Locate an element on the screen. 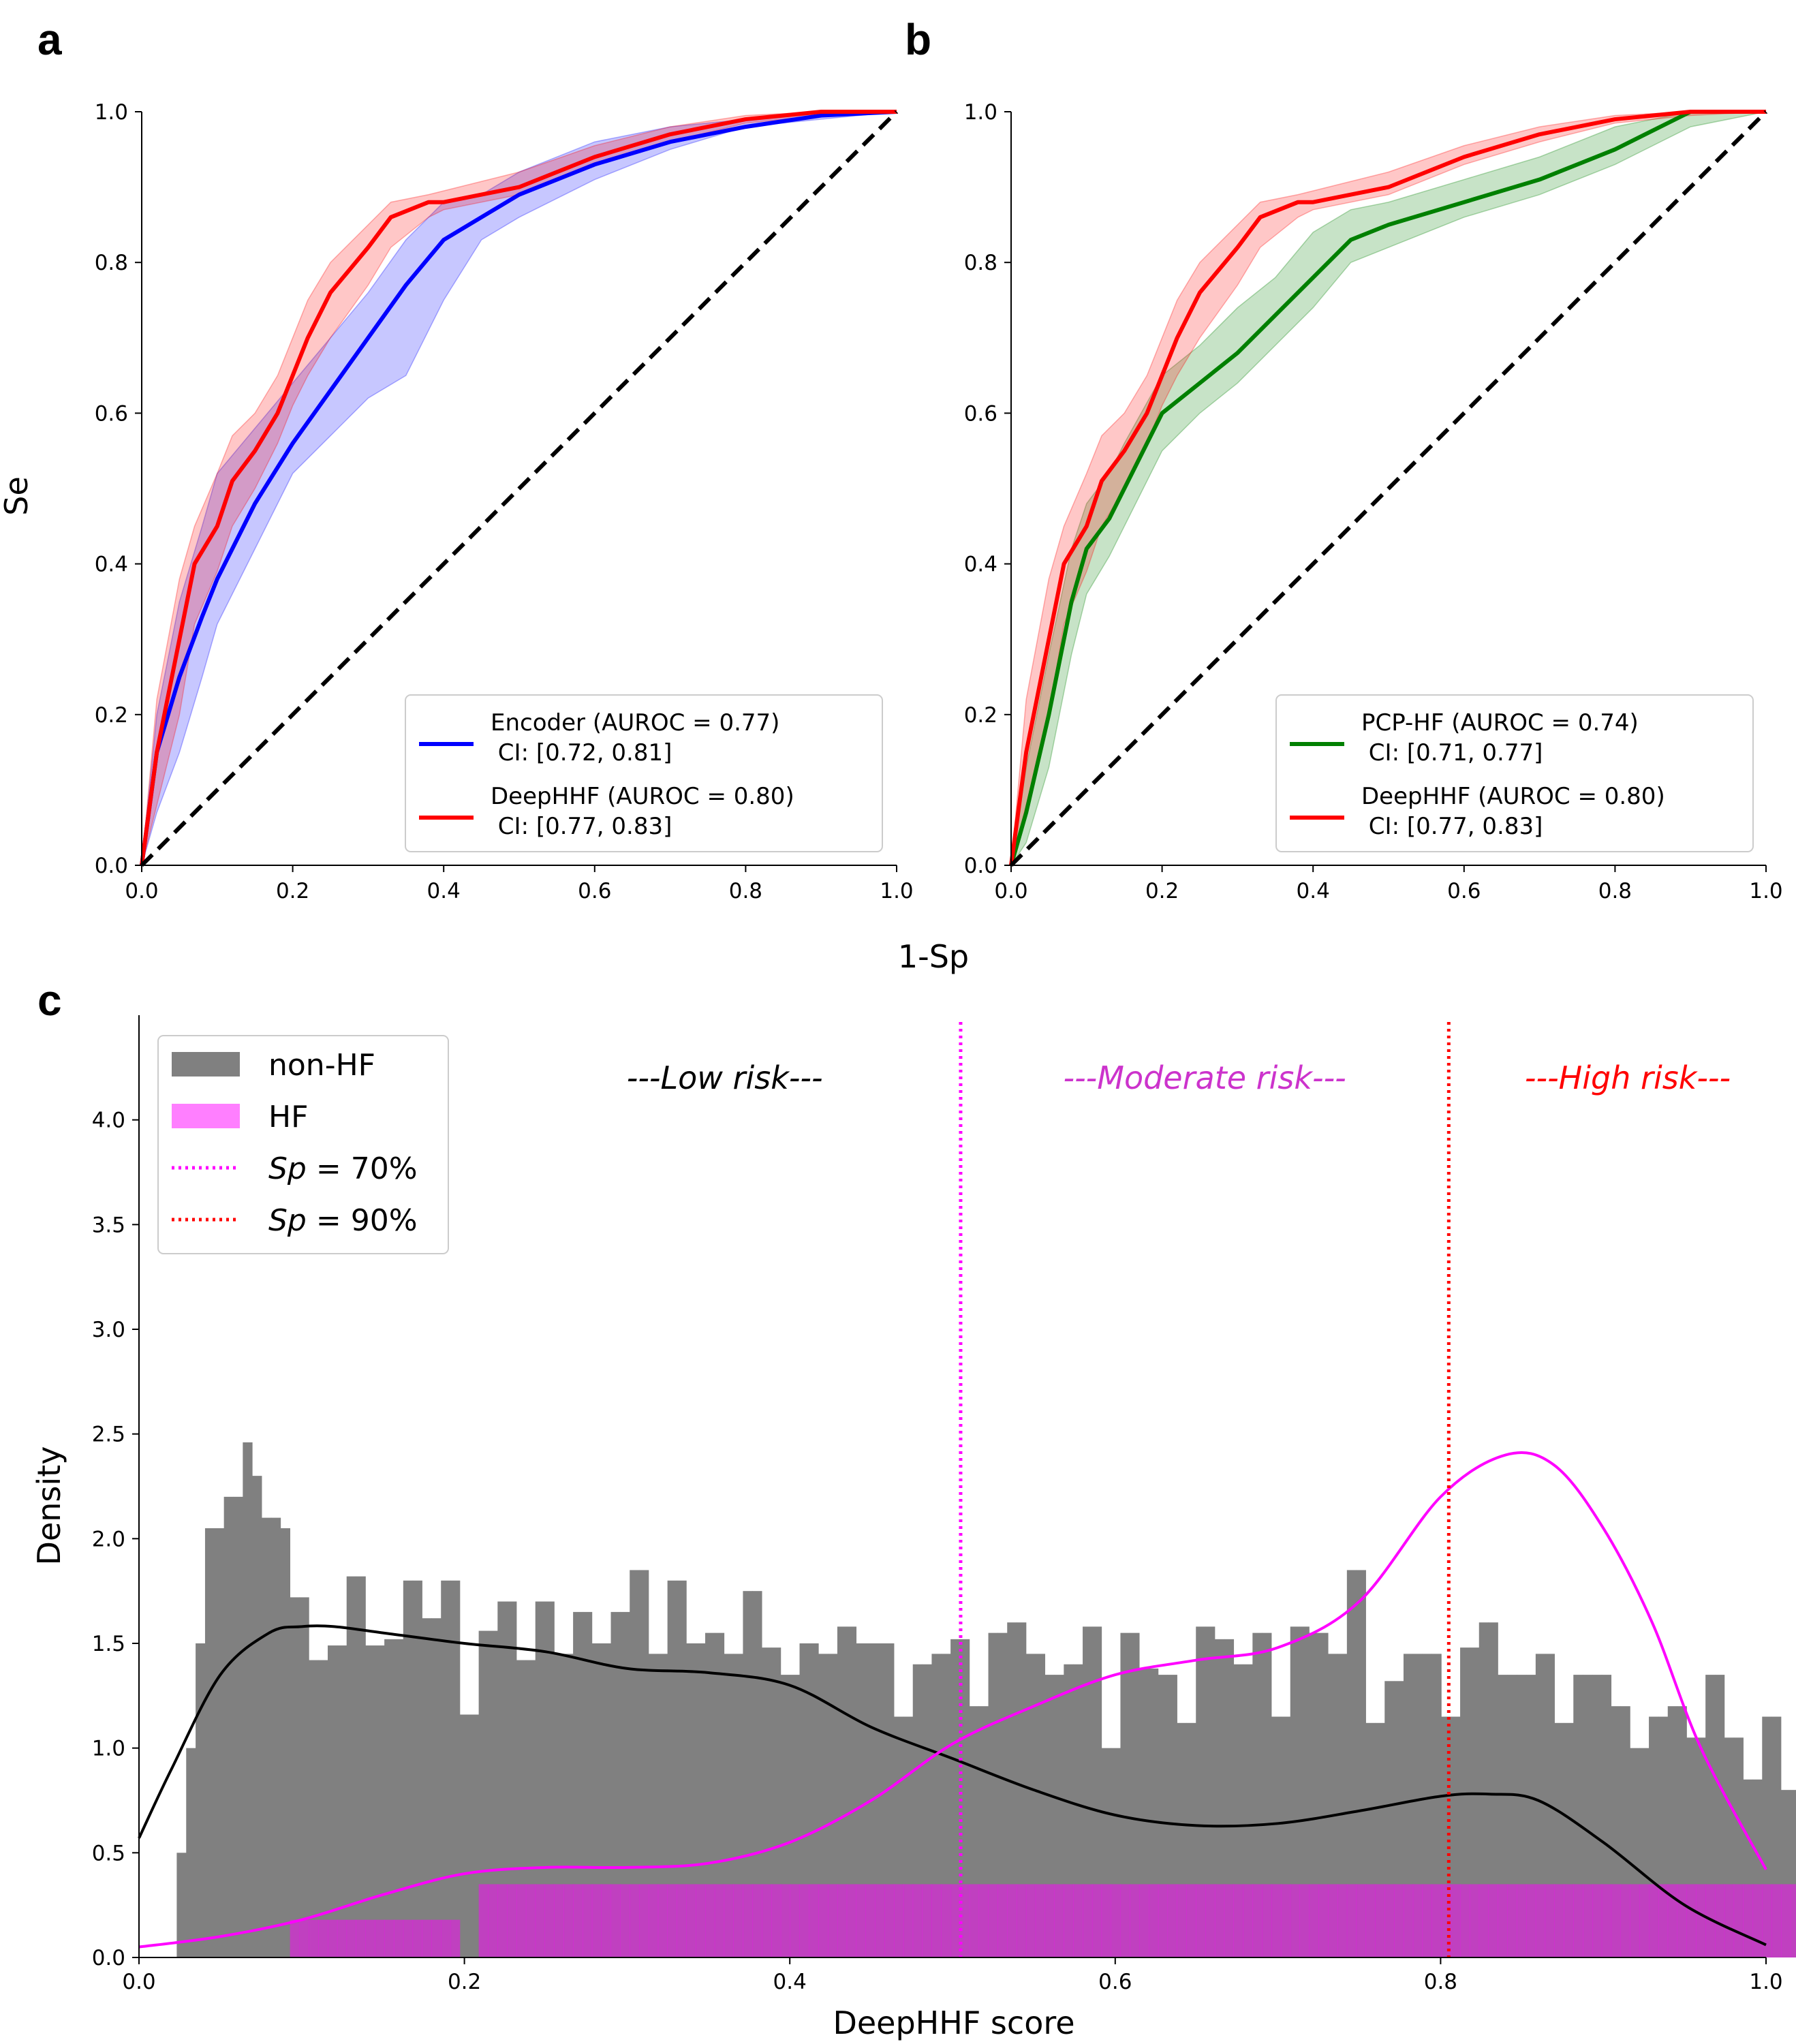 The height and width of the screenshot is (2044, 1796). hist-x-axis-title: DeepHHF score is located at coordinates (953, 2022).